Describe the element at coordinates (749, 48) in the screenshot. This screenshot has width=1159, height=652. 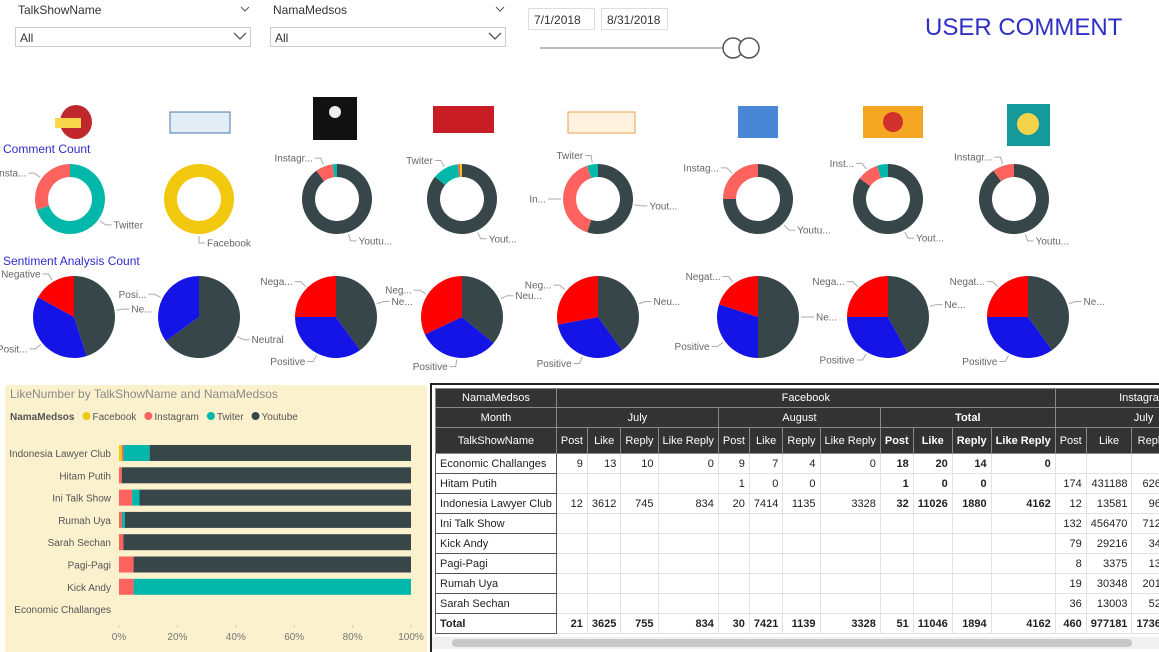
I see `slider-handle` at that location.